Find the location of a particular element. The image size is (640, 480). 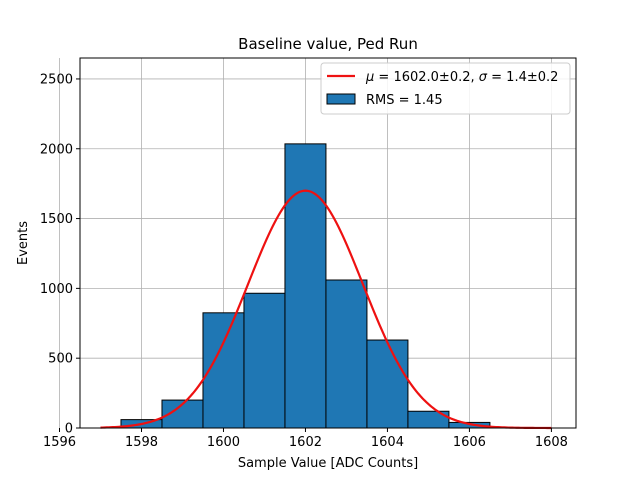

legend-sigma-symbol: σ is located at coordinates (483, 77).